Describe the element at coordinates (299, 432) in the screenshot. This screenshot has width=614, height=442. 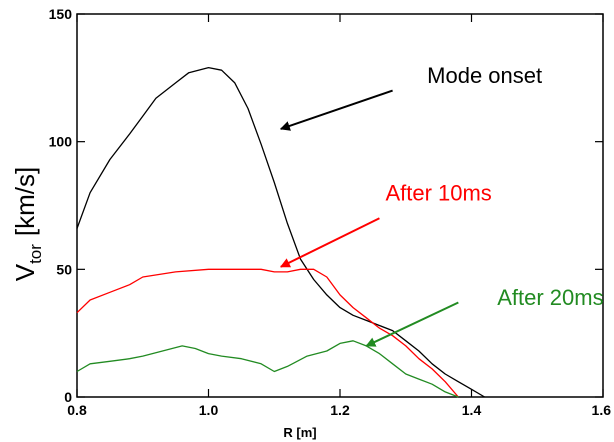
I see `x-axis-title: R [m]` at that location.